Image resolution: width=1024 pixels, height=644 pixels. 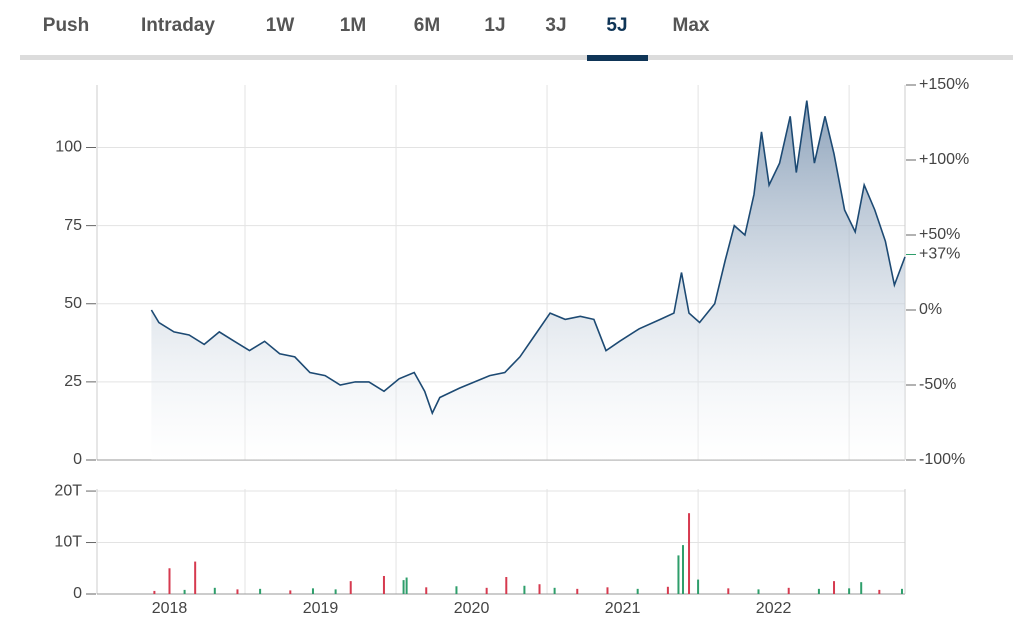 I want to click on y-tick-label: 50, so click(x=73, y=303).